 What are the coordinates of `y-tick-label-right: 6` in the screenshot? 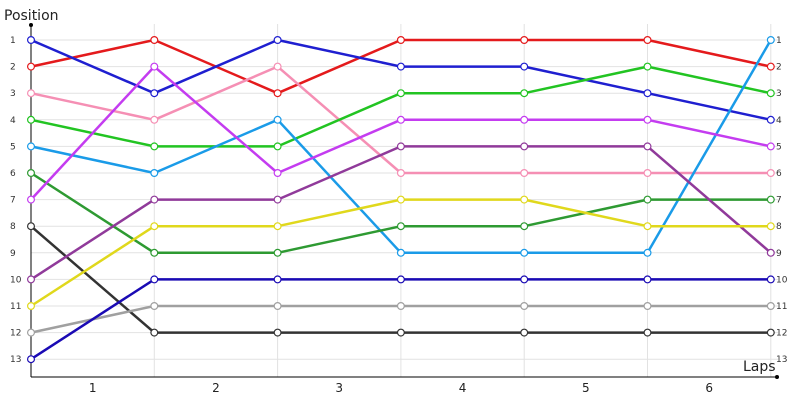 It's located at (779, 174).